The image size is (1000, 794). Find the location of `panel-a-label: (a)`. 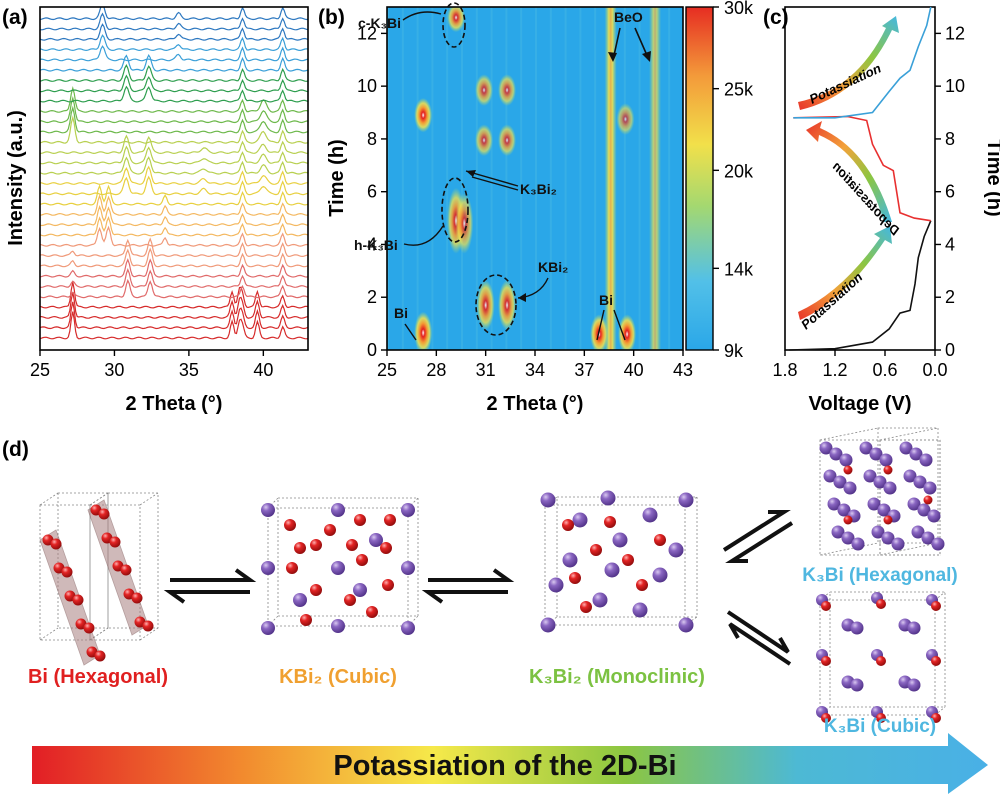

panel-a-label: (a) is located at coordinates (15, 17).